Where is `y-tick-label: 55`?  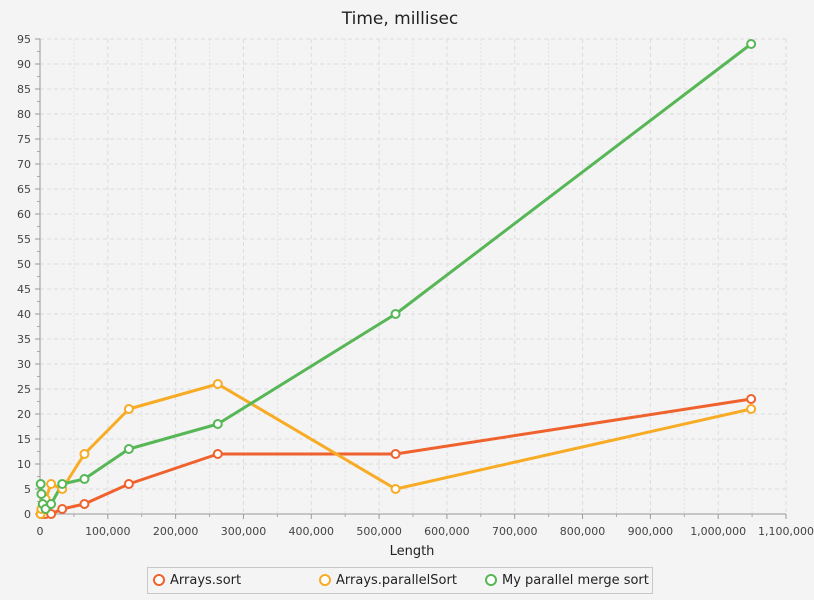 y-tick-label: 55 is located at coordinates (24, 239).